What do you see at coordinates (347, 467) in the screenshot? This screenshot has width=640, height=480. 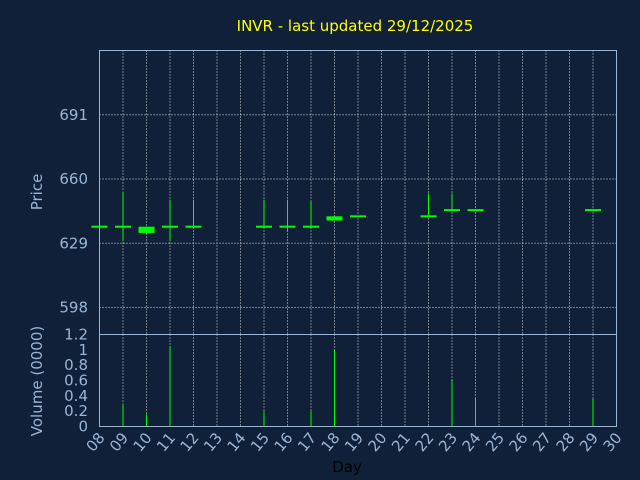 I see `x-axis-label: Day` at bounding box center [347, 467].